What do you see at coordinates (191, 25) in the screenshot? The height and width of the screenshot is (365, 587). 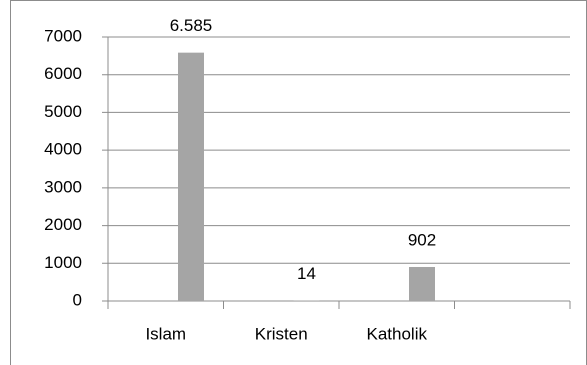 I see `value-label: 6.585` at bounding box center [191, 25].